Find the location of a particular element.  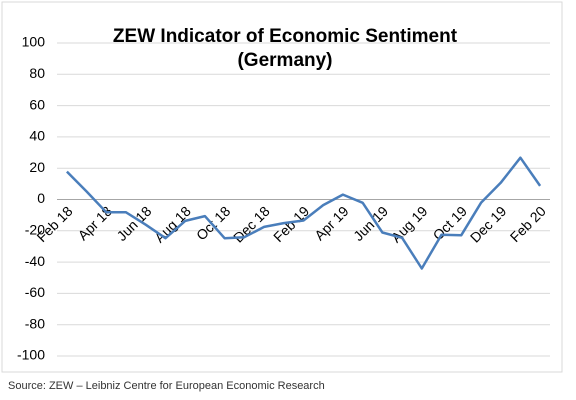

y-tick-label: -80 is located at coordinates (35, 323).